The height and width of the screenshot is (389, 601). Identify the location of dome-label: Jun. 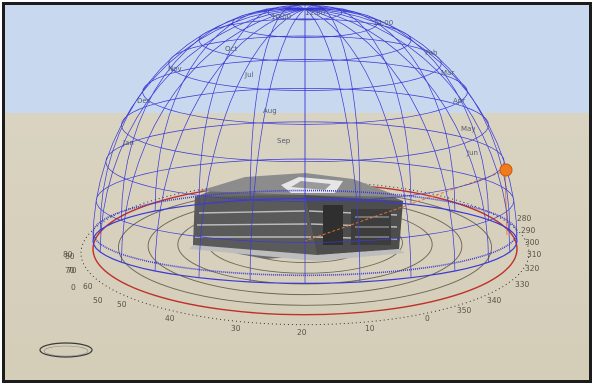
(472, 153).